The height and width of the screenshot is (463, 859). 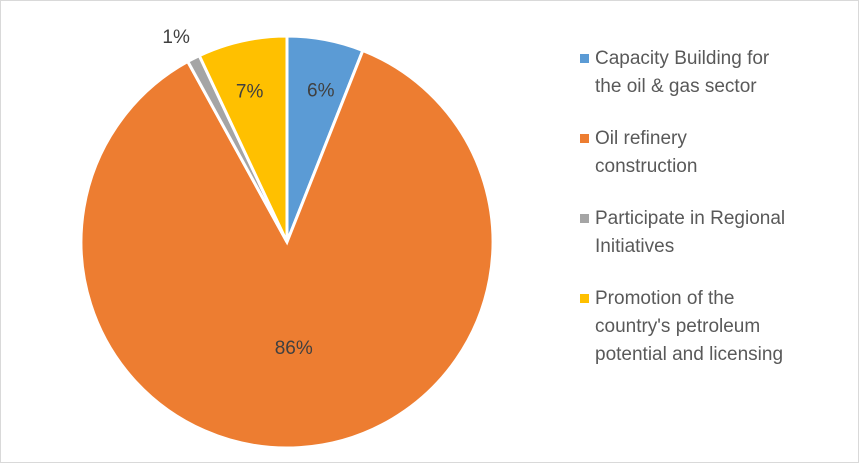 I want to click on pie-data-label: 1%, so click(x=176, y=37).